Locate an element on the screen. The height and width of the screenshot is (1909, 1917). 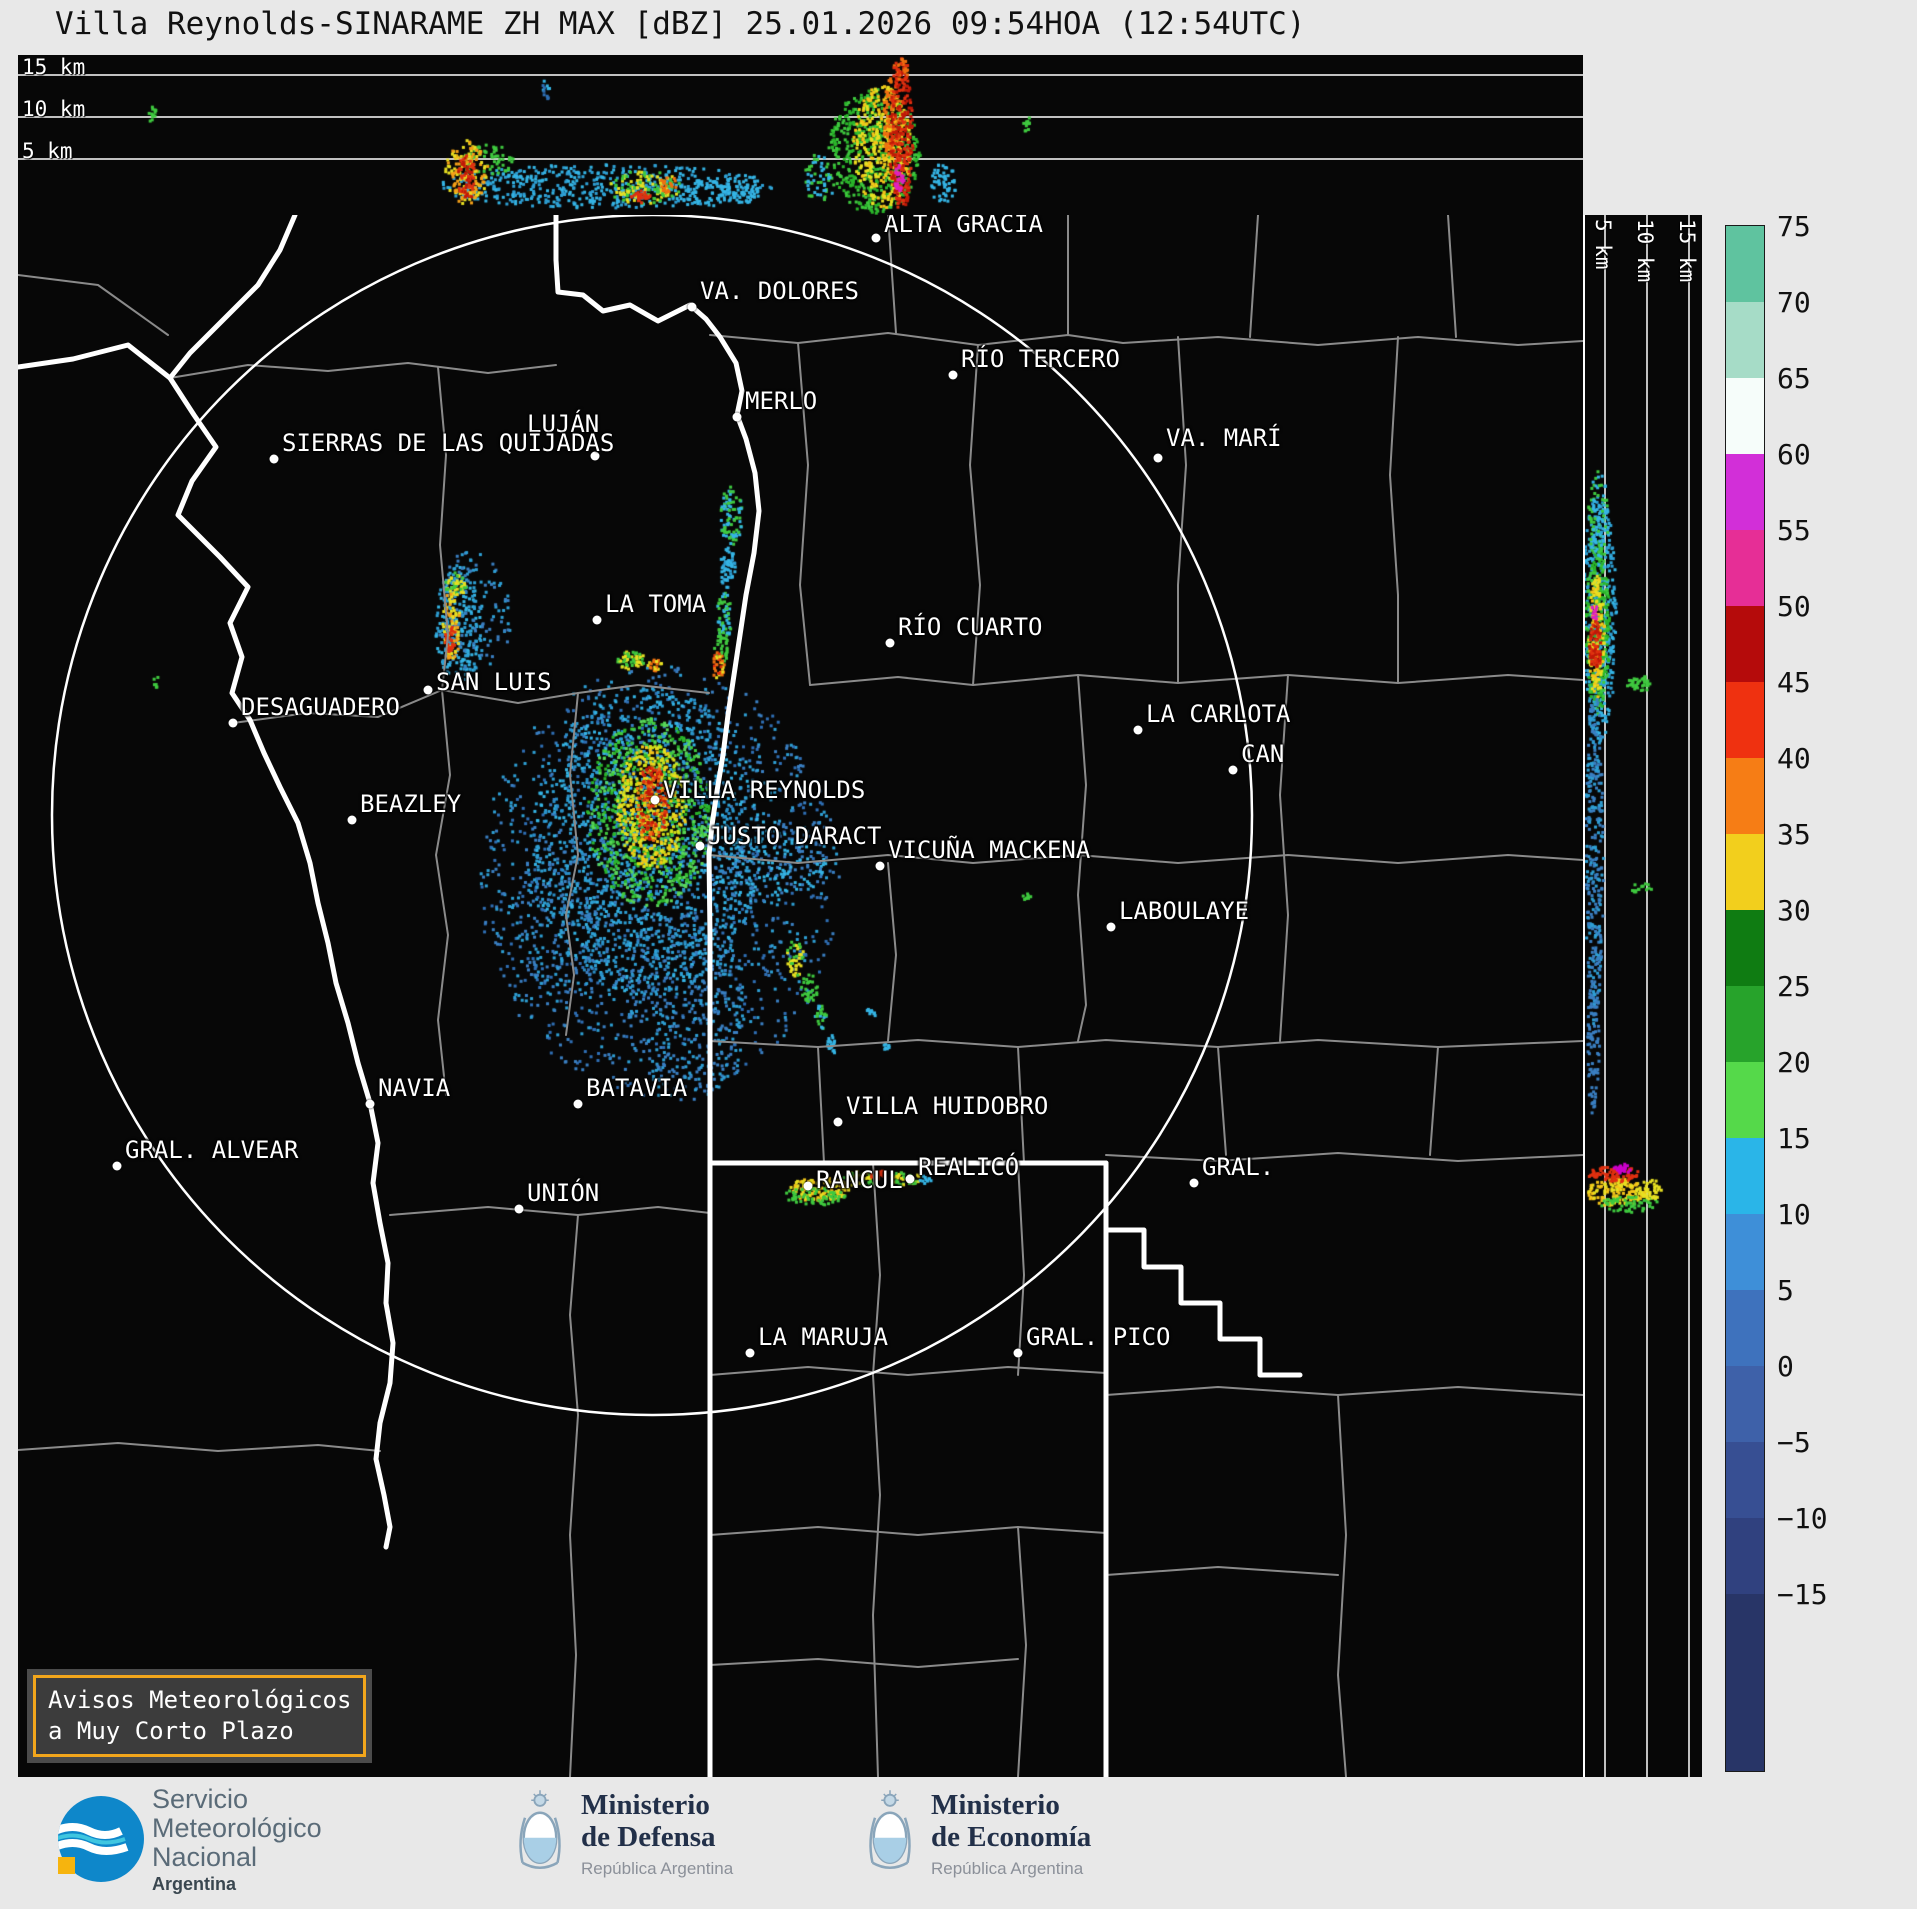
economia-name-2: de Economía is located at coordinates (1011, 1837).